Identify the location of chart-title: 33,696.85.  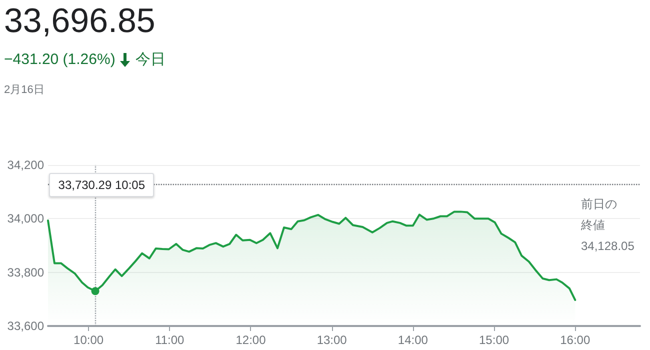
(80, 21).